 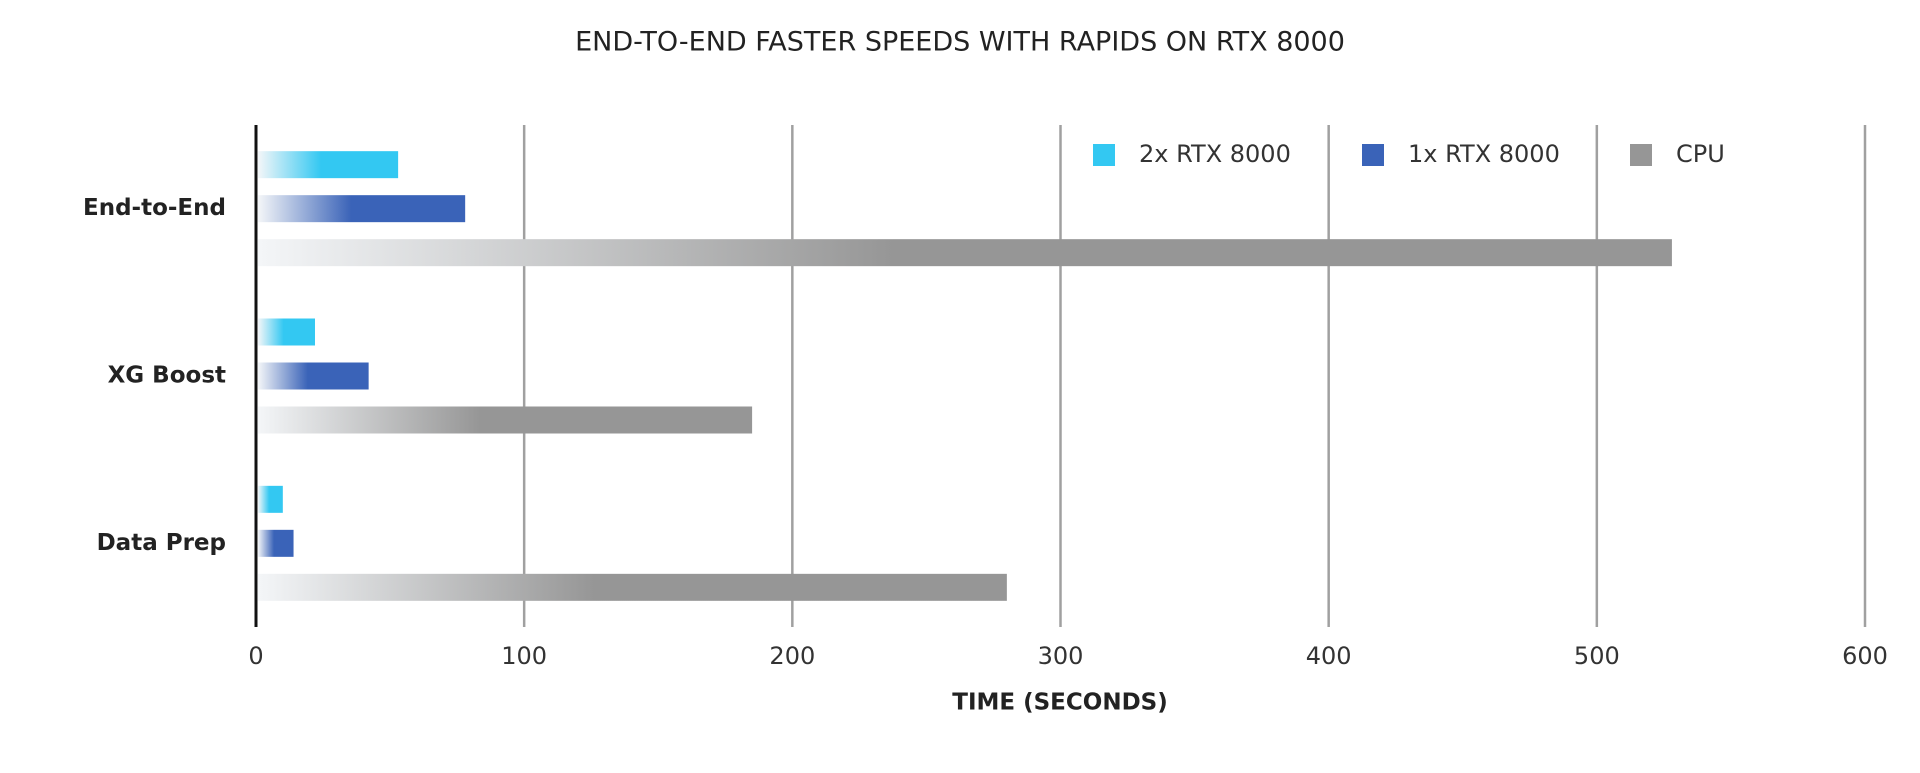 I want to click on x-axis-label: TIME (SECONDS), so click(x=1060, y=703).